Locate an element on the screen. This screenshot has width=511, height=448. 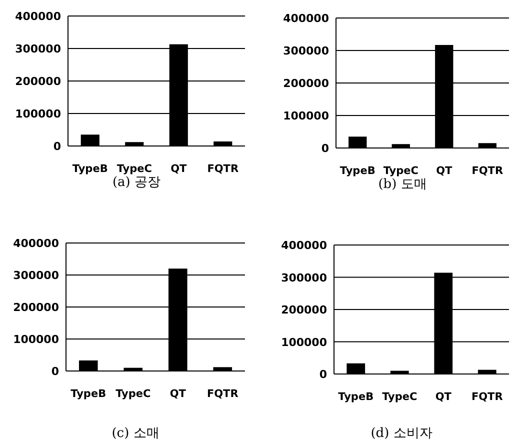
text: (a) 공장 is located at coordinates (136, 182).